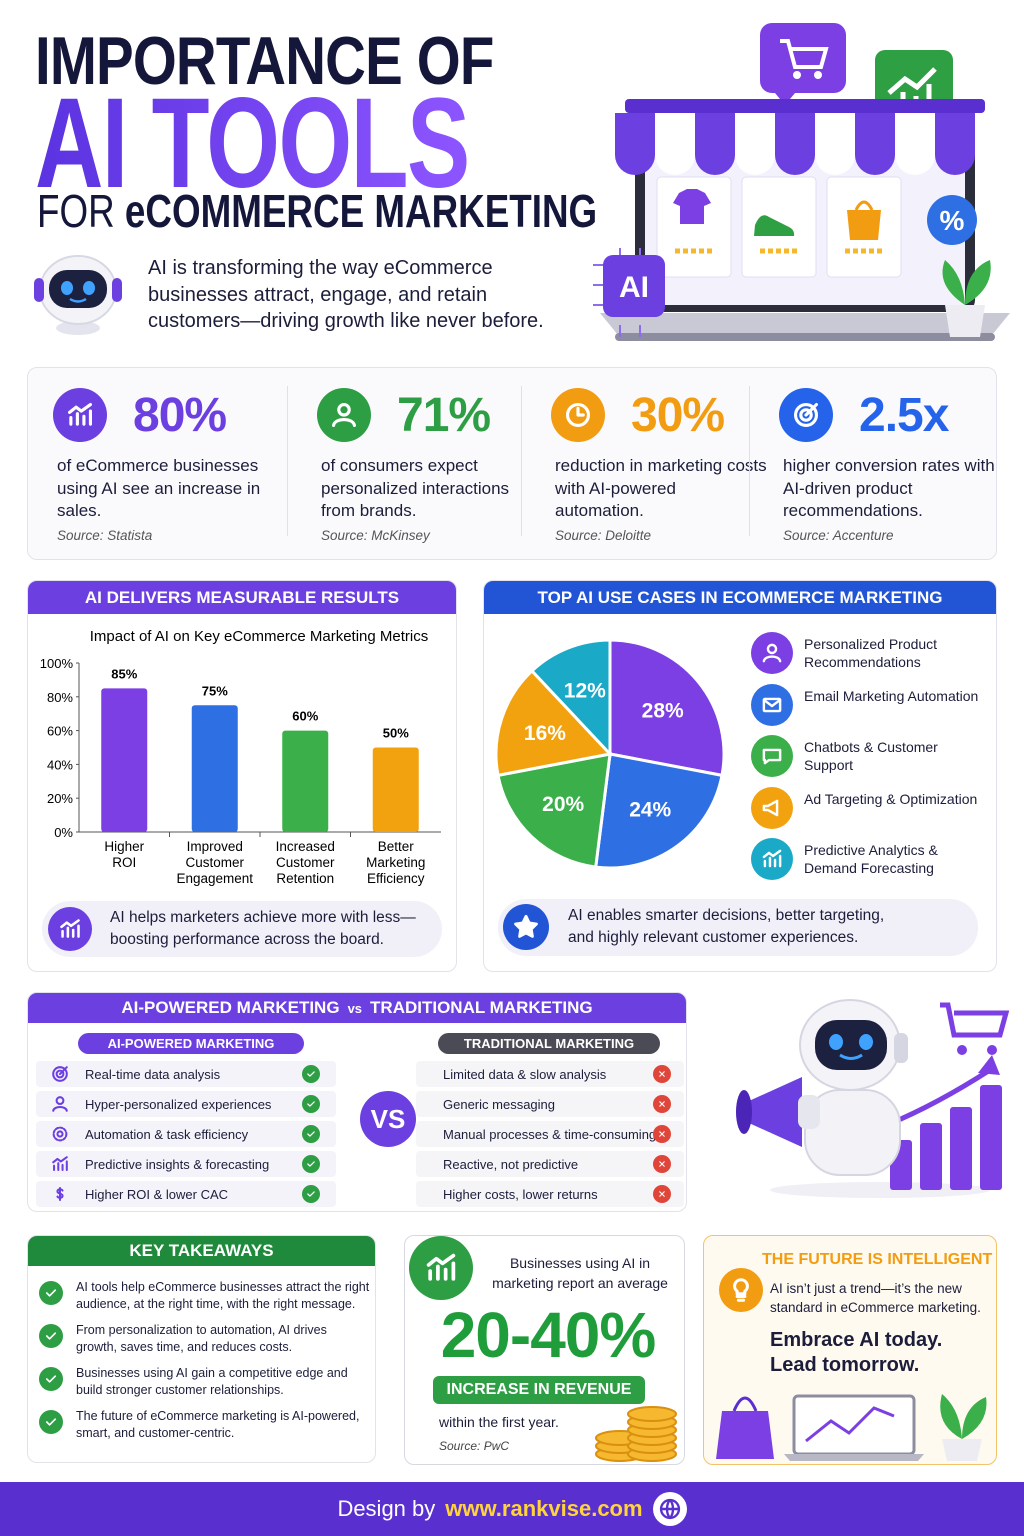 This screenshot has width=1024, height=1536. What do you see at coordinates (636, 1434) in the screenshot?
I see `coins` at bounding box center [636, 1434].